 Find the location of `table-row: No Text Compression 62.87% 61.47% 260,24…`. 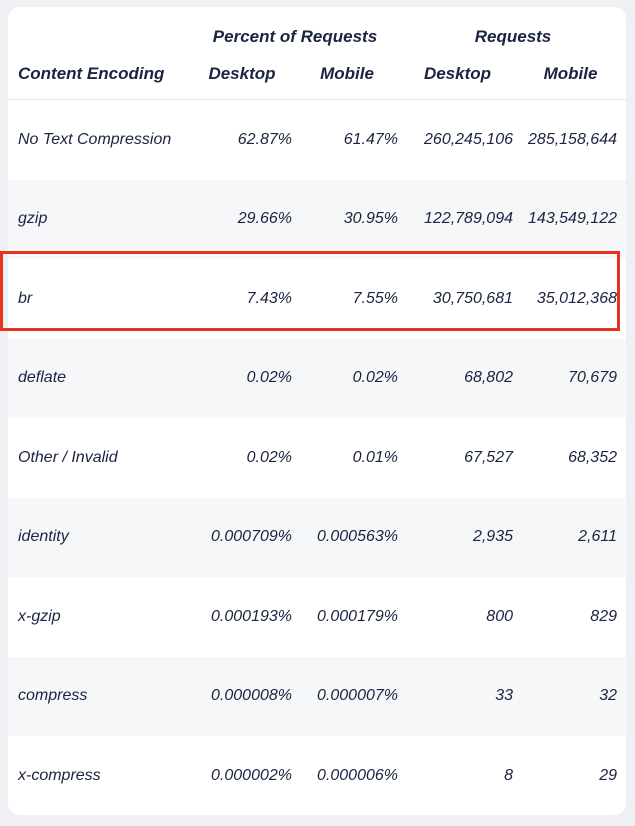

table-row: No Text Compression 62.87% 61.47% 260,24… is located at coordinates (317, 140).